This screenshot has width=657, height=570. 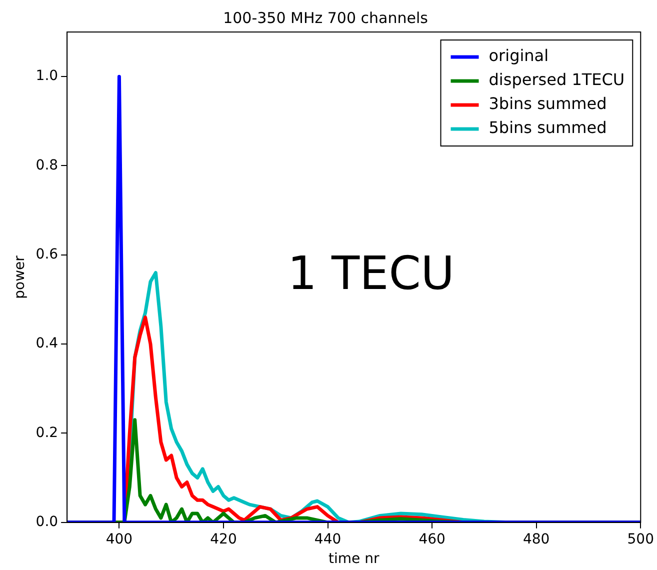 What do you see at coordinates (547, 104) in the screenshot?
I see `legend-label: 3bins summed` at bounding box center [547, 104].